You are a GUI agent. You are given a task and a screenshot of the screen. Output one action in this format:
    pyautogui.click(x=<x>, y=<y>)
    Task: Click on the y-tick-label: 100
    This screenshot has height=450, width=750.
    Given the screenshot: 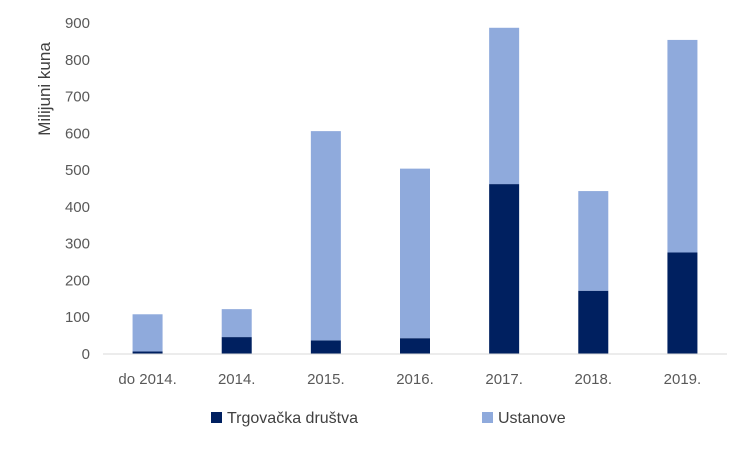 What is the action you would take?
    pyautogui.click(x=77, y=317)
    